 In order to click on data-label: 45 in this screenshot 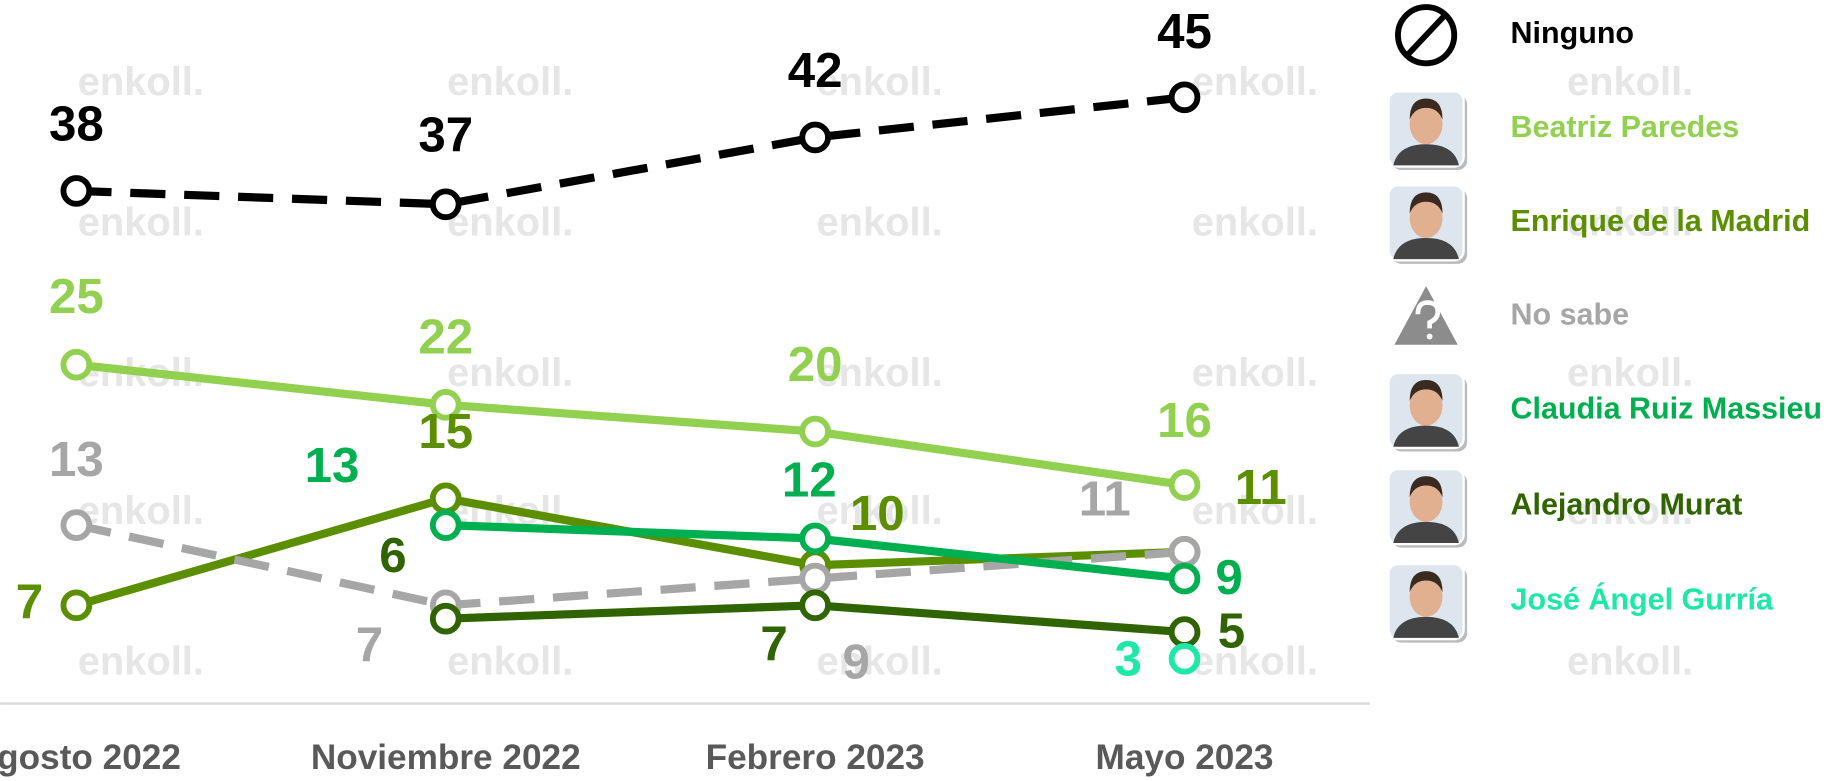, I will do `click(1184, 31)`.